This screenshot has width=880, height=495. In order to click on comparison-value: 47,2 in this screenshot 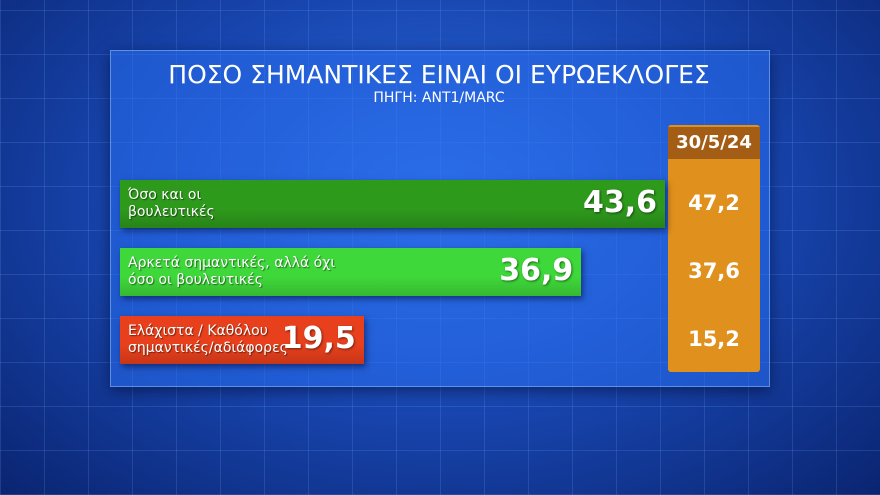, I will do `click(714, 203)`.